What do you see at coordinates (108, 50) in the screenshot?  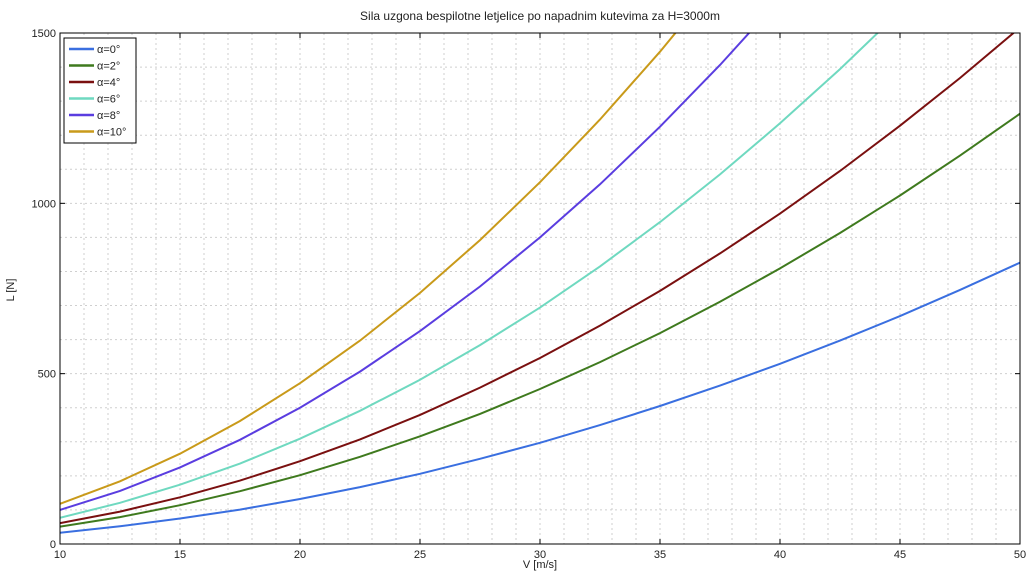 I see `legend-label: α=0°` at bounding box center [108, 50].